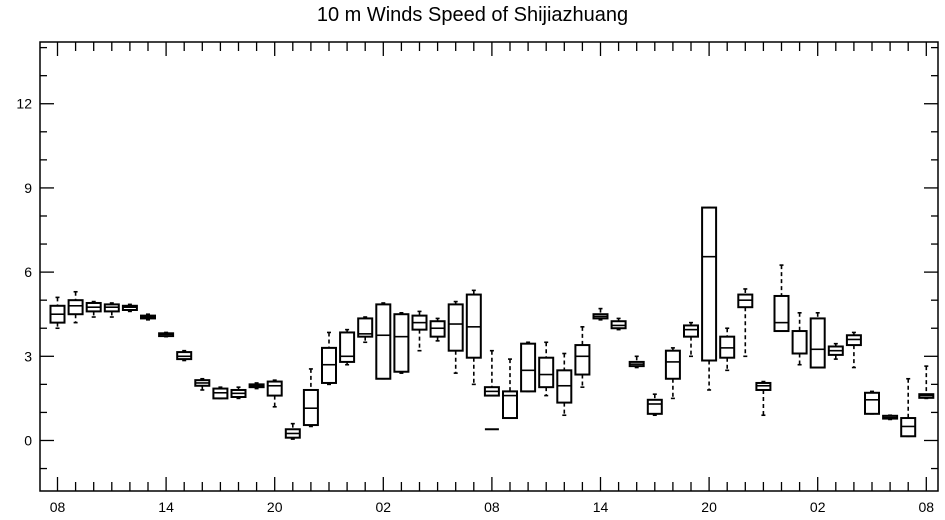 The width and height of the screenshot is (945, 520). What do you see at coordinates (28, 356) in the screenshot?
I see `y-tick-label: 3` at bounding box center [28, 356].